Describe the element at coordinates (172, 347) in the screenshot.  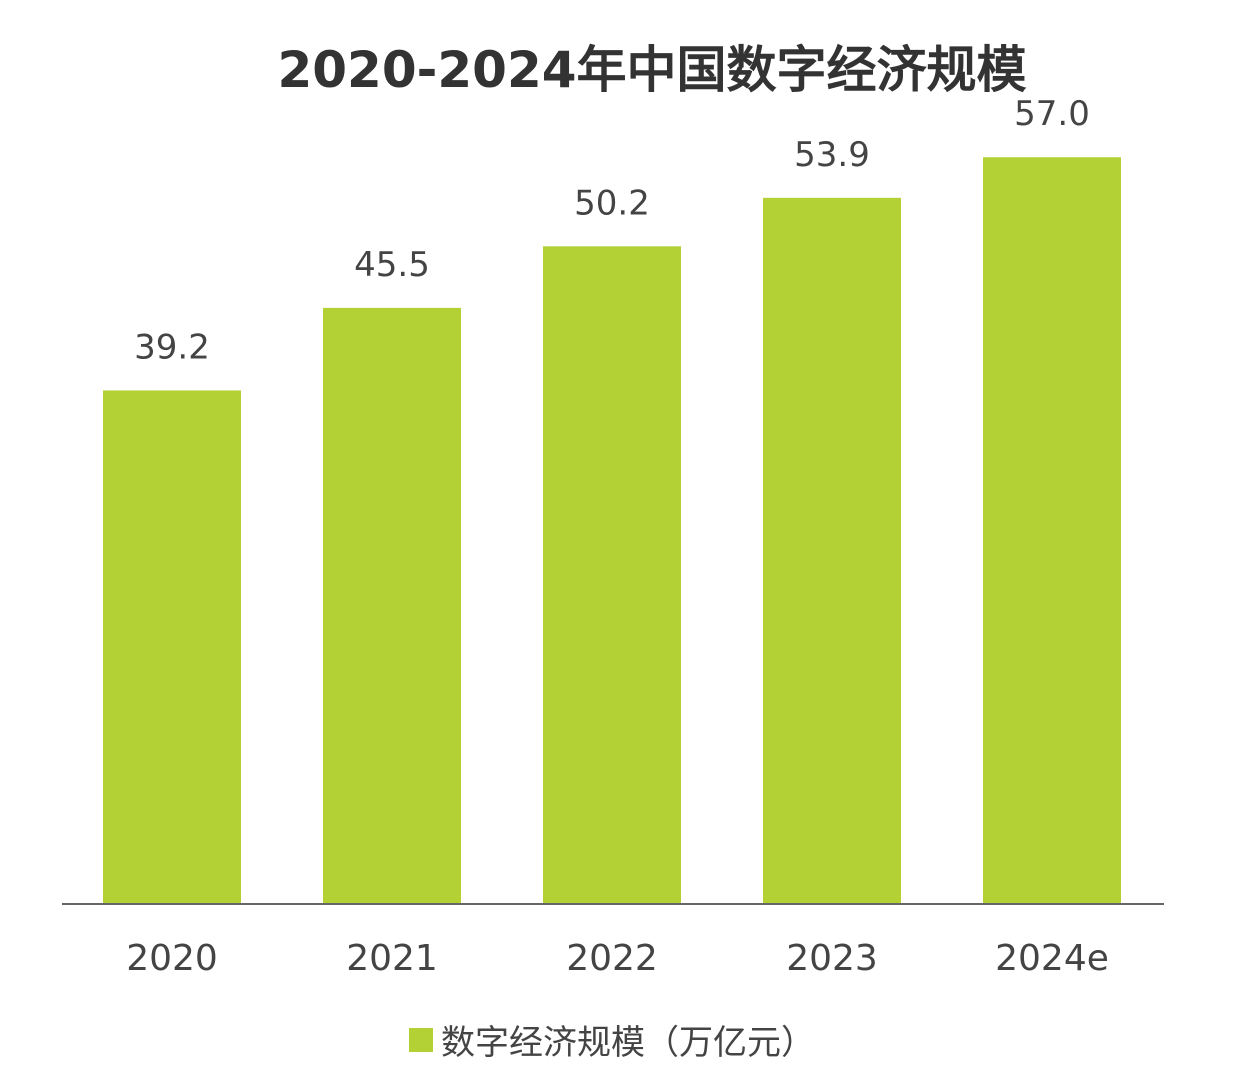
I see `value-label-2020: 39.2` at that location.